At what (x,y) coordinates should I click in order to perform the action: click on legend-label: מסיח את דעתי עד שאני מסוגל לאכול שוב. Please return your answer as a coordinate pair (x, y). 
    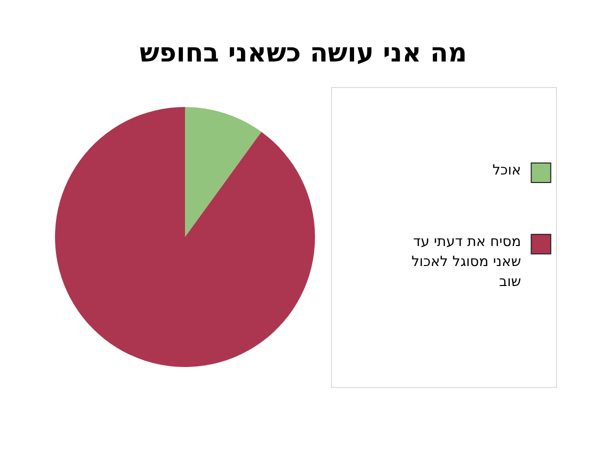
    Looking at the image, I should click on (466, 262).